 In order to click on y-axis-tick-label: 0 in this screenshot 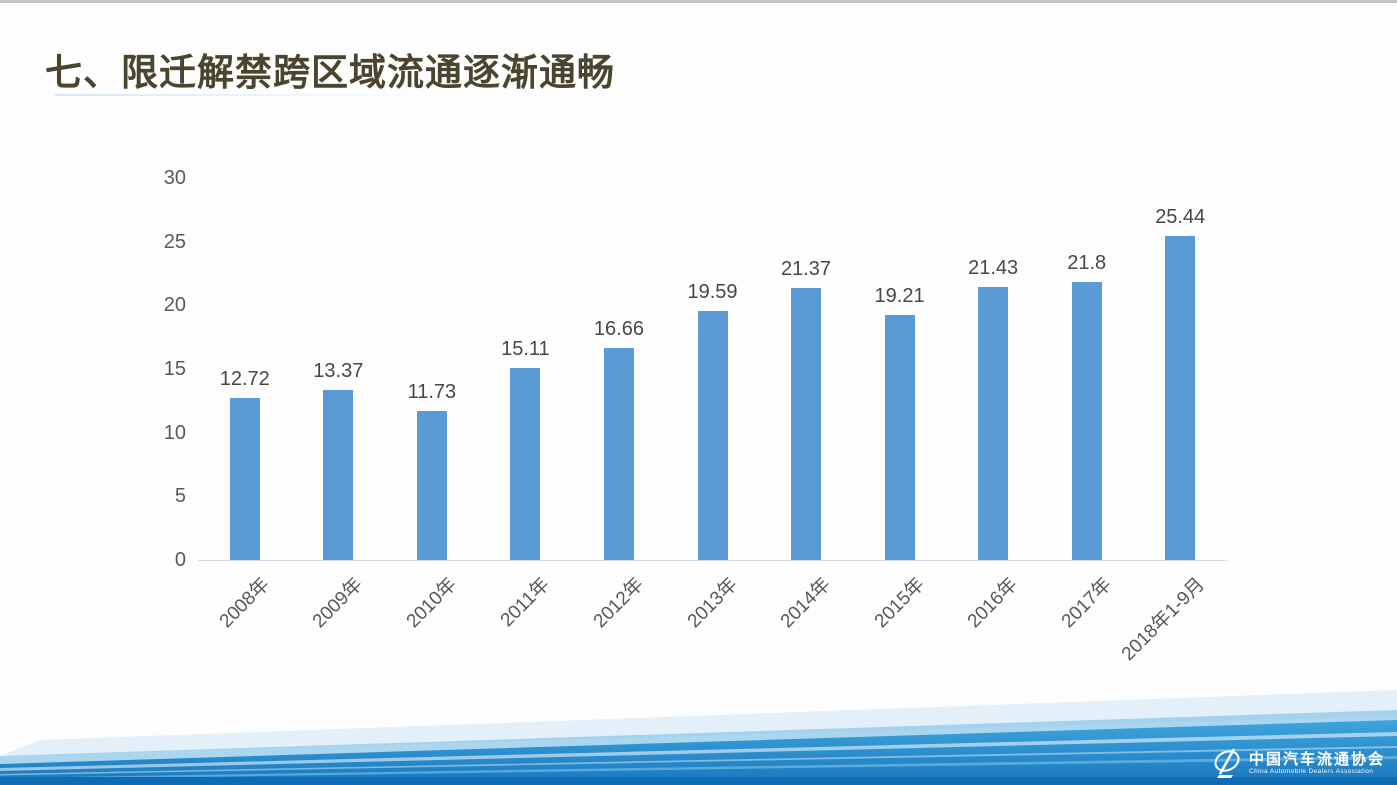, I will do `click(180, 560)`.